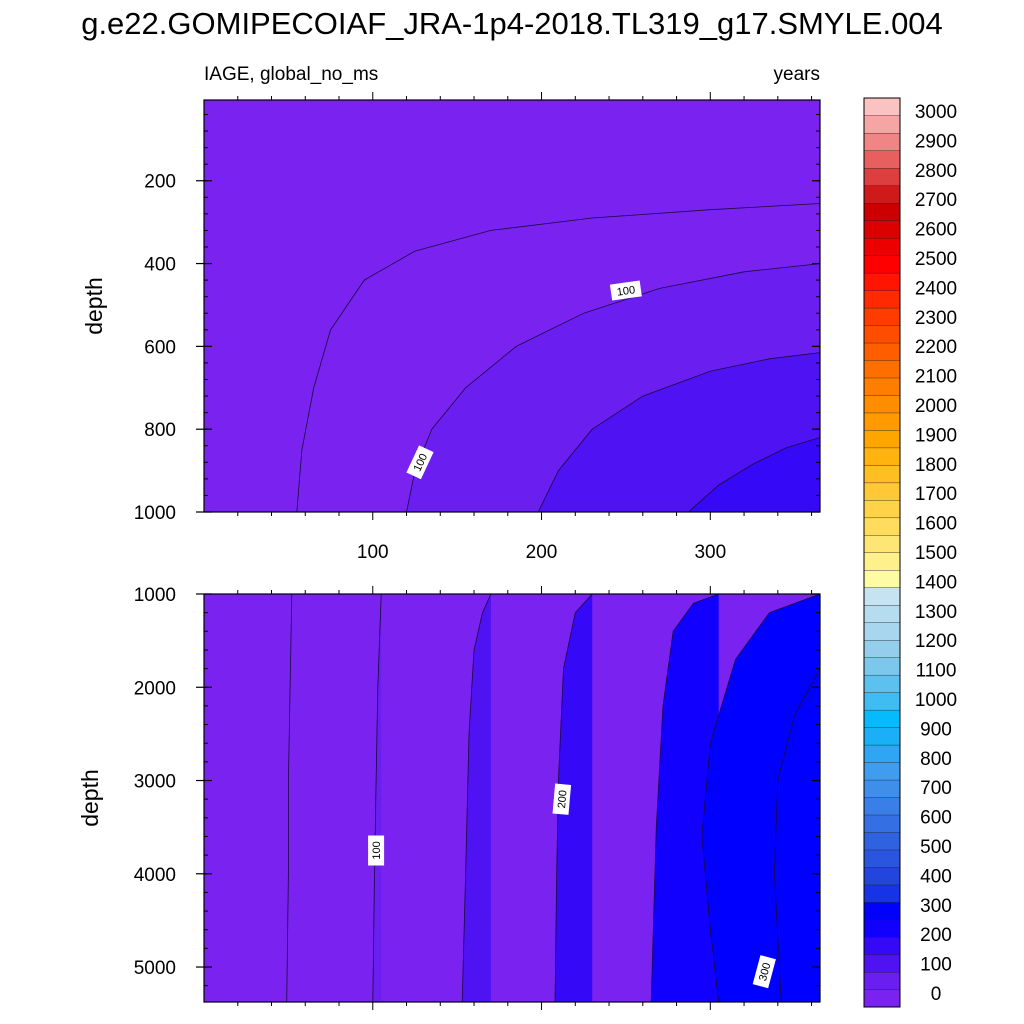 The height and width of the screenshot is (1024, 1024). I want to click on y-tick-label: 800, so click(160, 430).